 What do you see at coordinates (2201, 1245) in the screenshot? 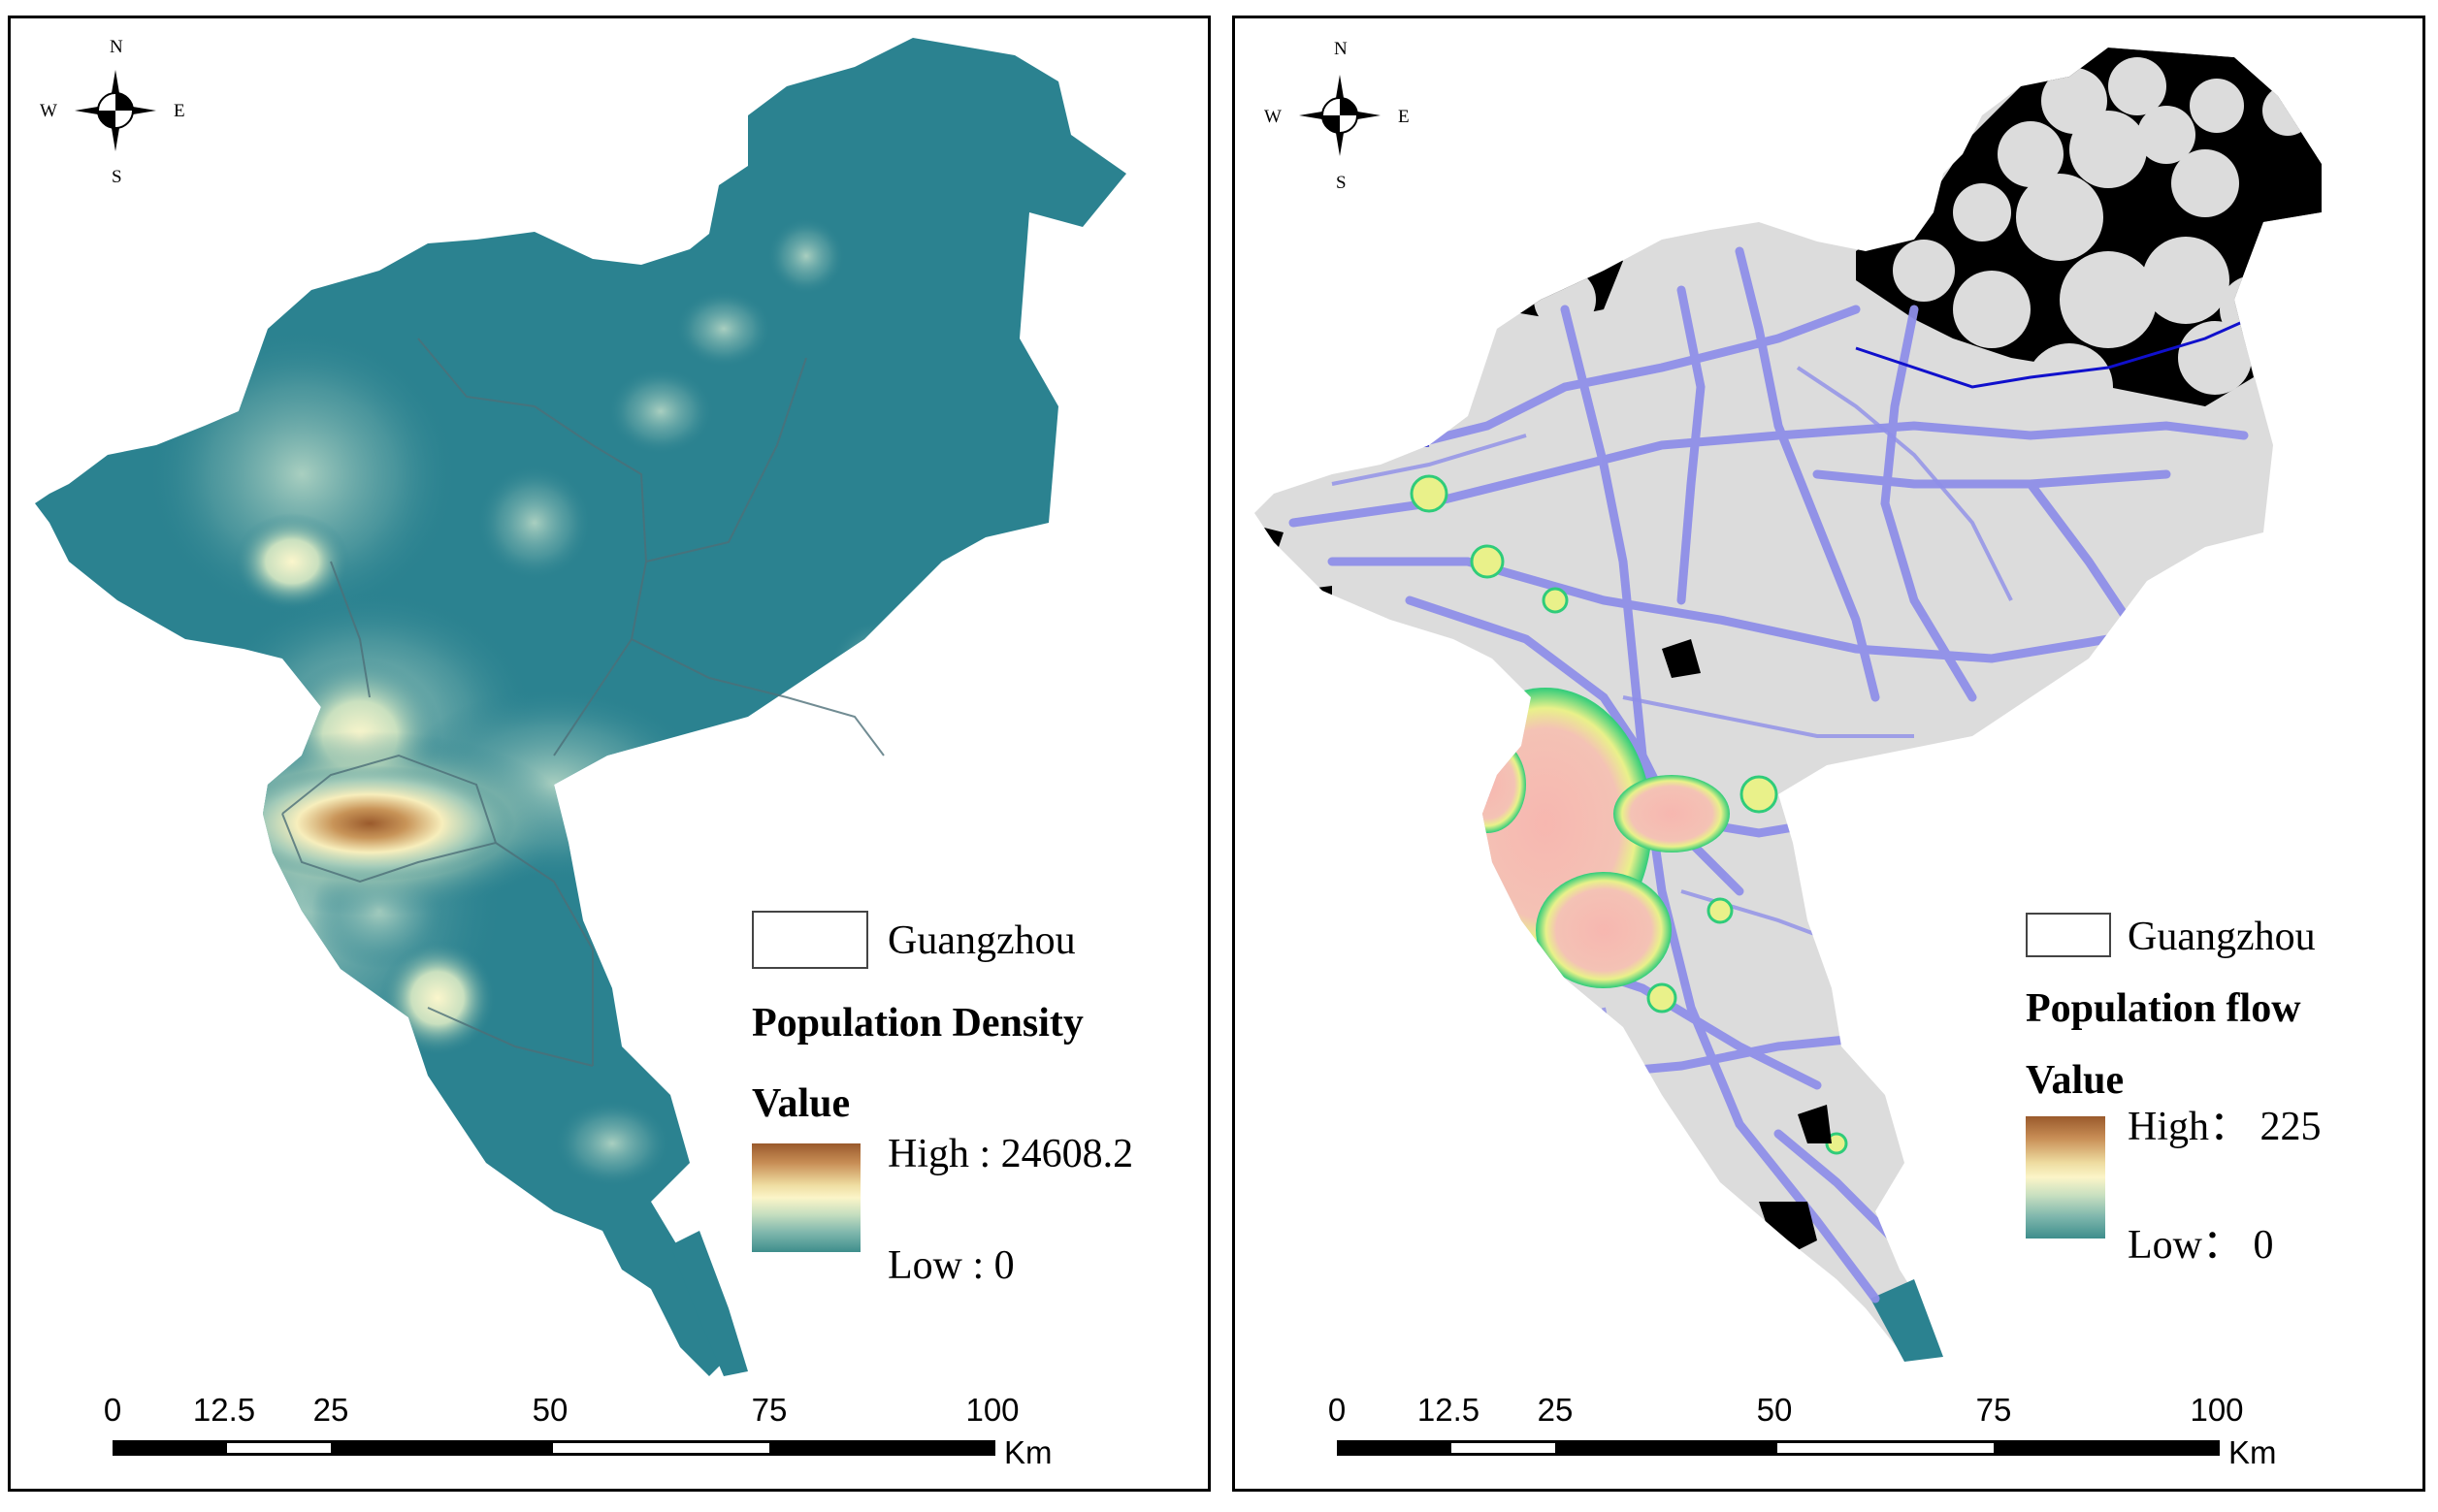
I see `legend-low-label: Low： 0` at bounding box center [2201, 1245].